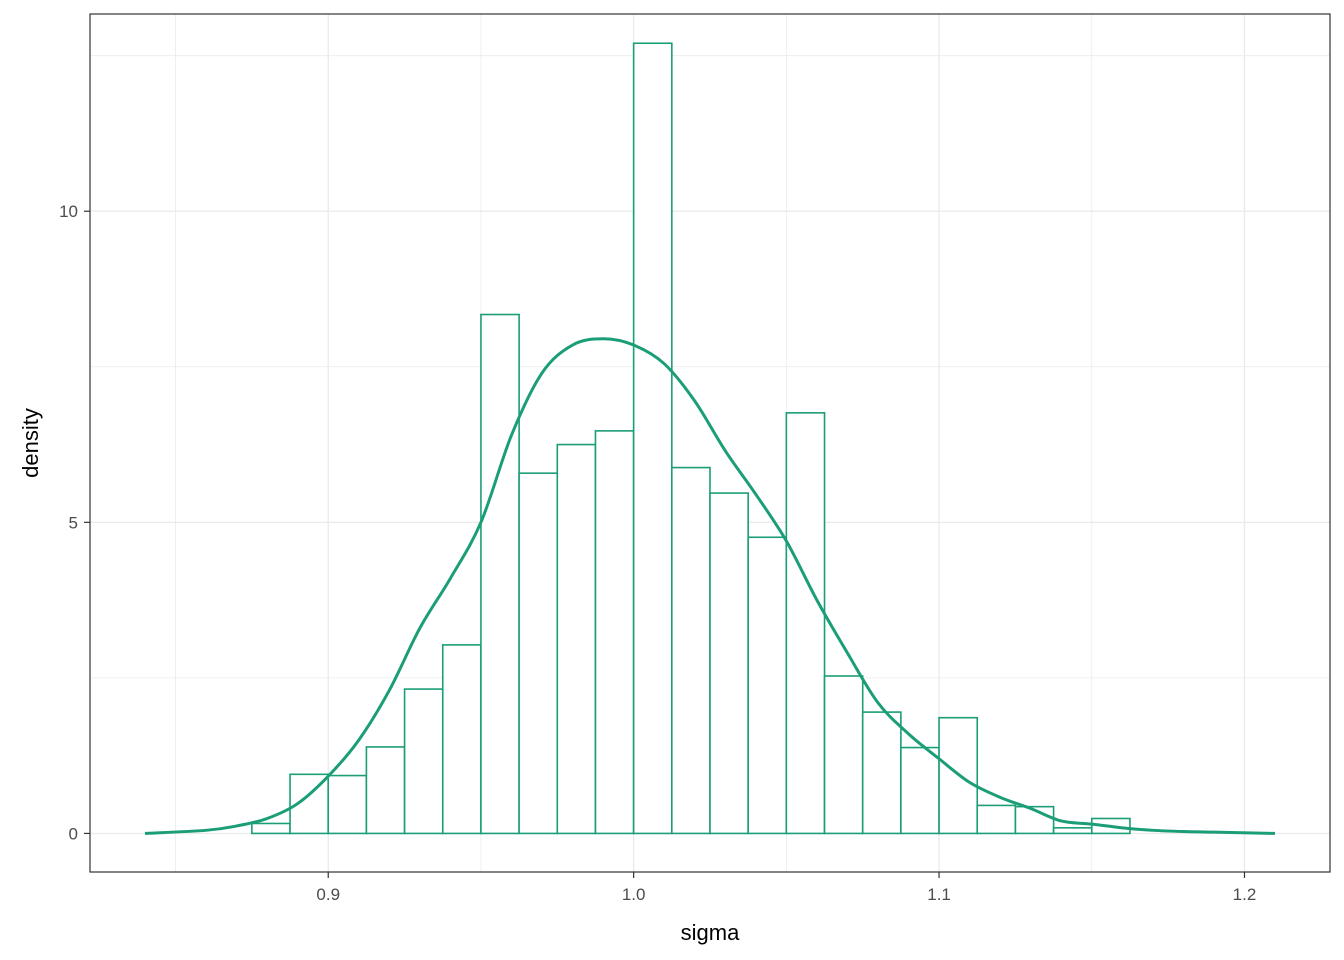 Image resolution: width=1344 pixels, height=960 pixels. What do you see at coordinates (939, 894) in the screenshot?
I see `x-tick-label-2: 1.1` at bounding box center [939, 894].